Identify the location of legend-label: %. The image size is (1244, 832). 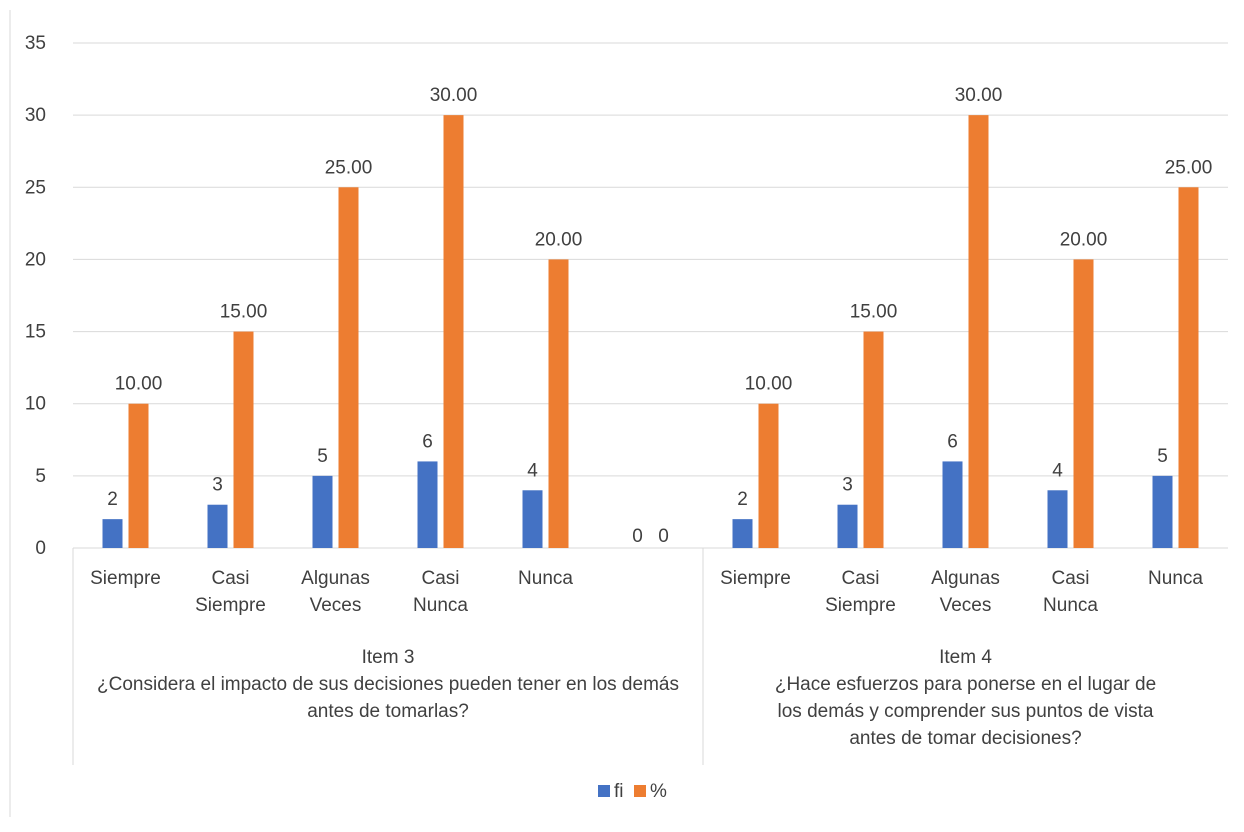
(658, 791).